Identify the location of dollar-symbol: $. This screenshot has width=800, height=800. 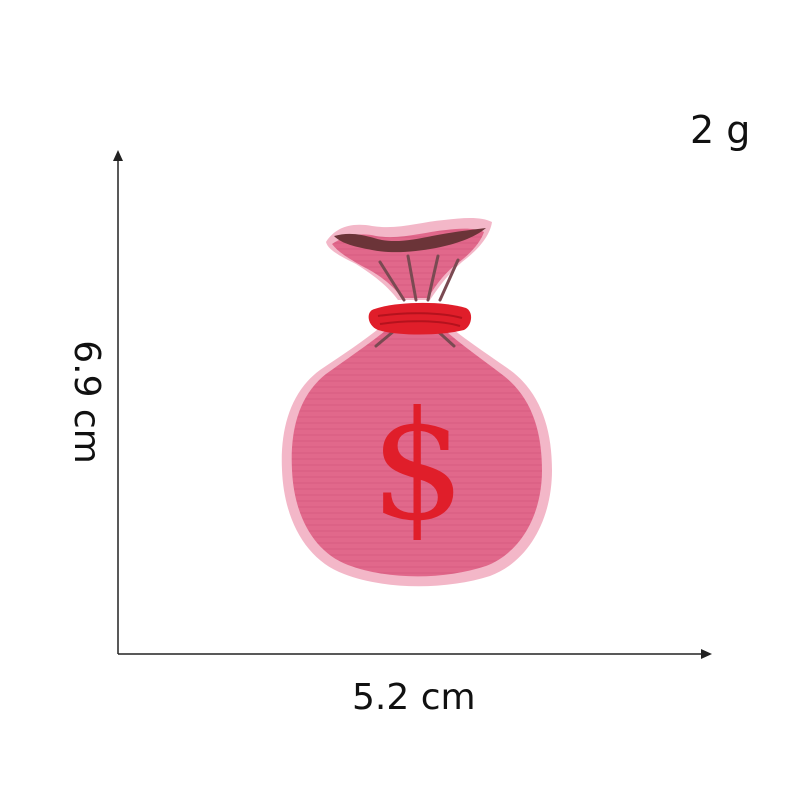
(417, 467).